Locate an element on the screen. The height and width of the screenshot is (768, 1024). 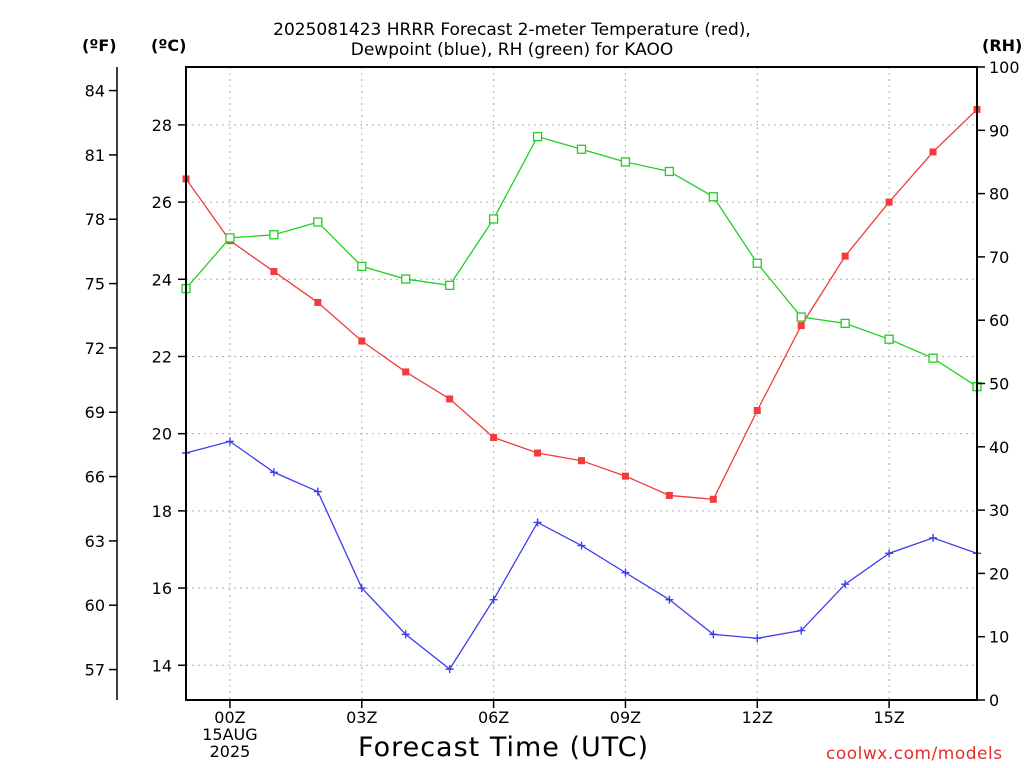
fahrenheit-tick-label: 66 is located at coordinates (95, 477).